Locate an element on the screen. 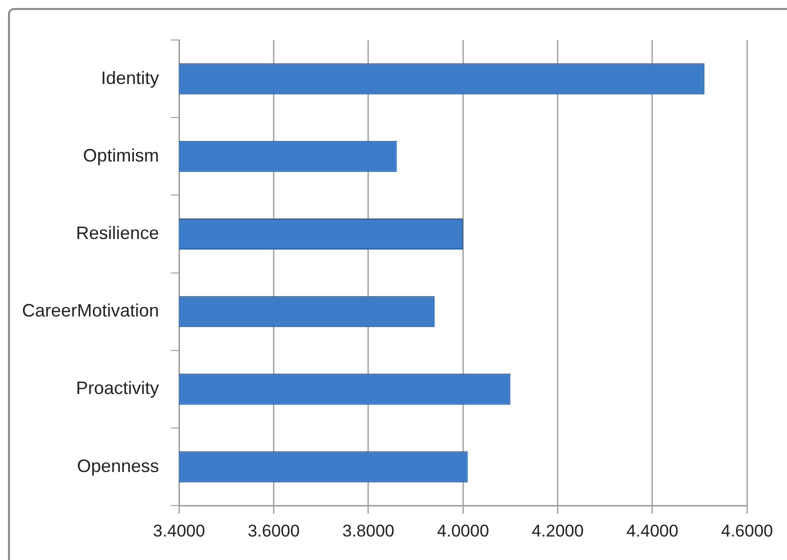  y-tick-label: Openness is located at coordinates (118, 466).